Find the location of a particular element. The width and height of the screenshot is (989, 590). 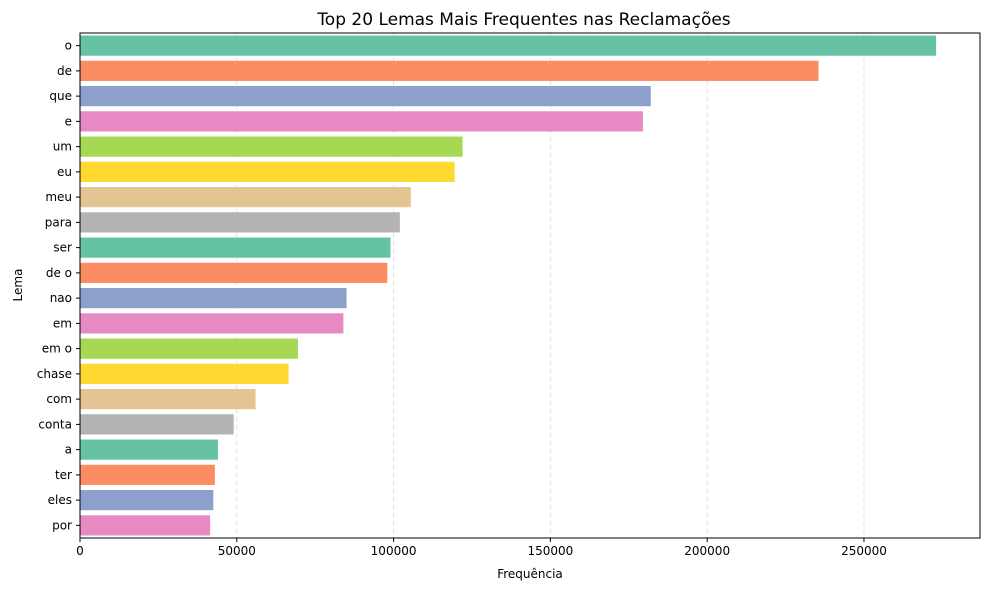

y-tick-label: com is located at coordinates (59, 399).